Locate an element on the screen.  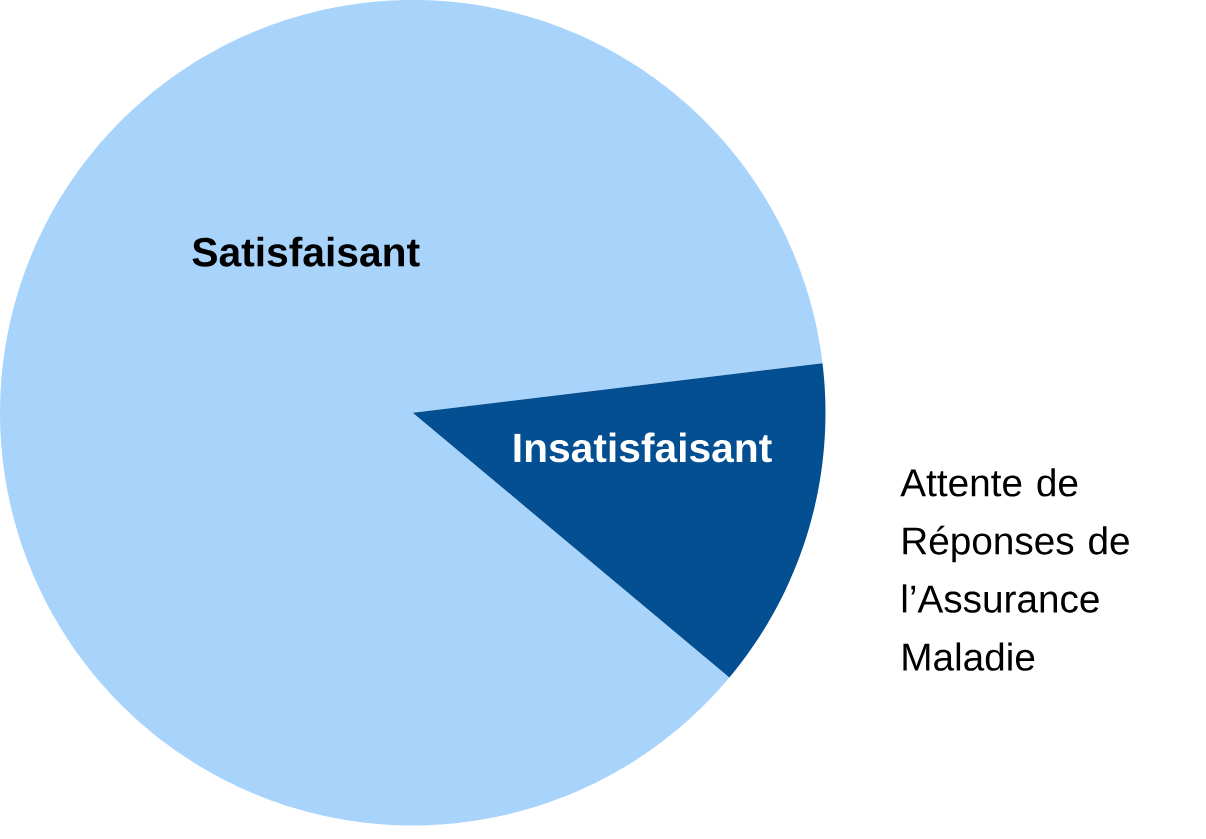
slice-label: Satisfaisant is located at coordinates (306, 251).